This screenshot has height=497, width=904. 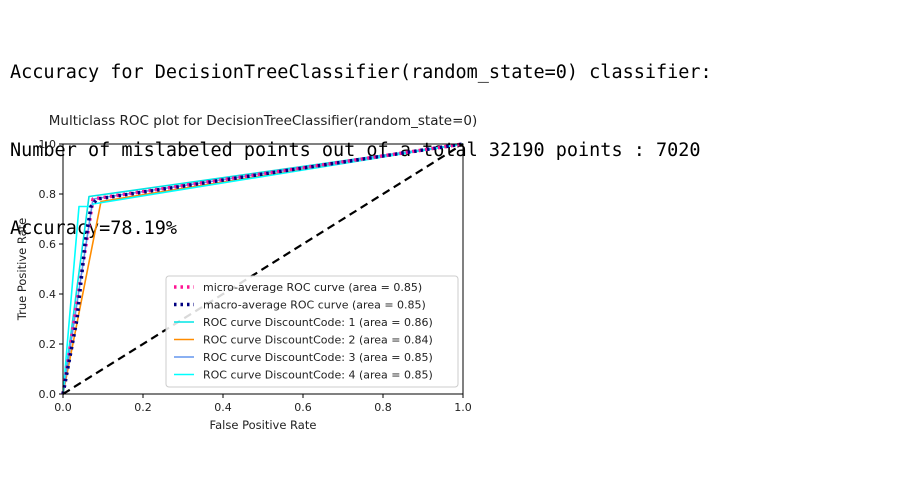 I want to click on y-tick-label: 0.4, so click(x=48, y=294).